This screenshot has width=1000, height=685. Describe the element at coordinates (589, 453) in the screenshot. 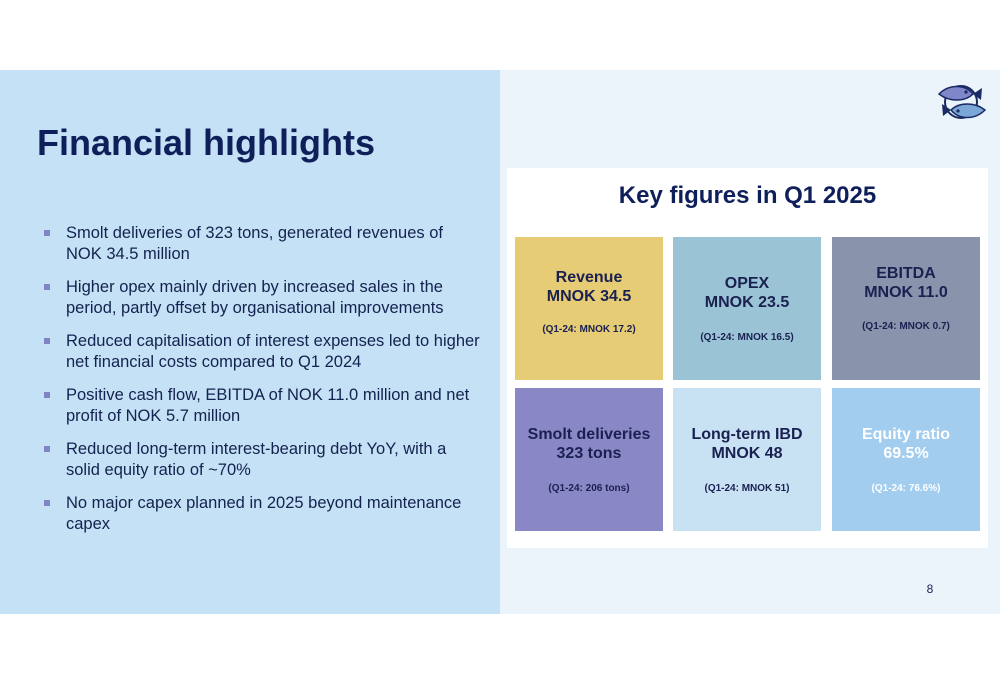

I see `tile-value: 323 tons` at that location.